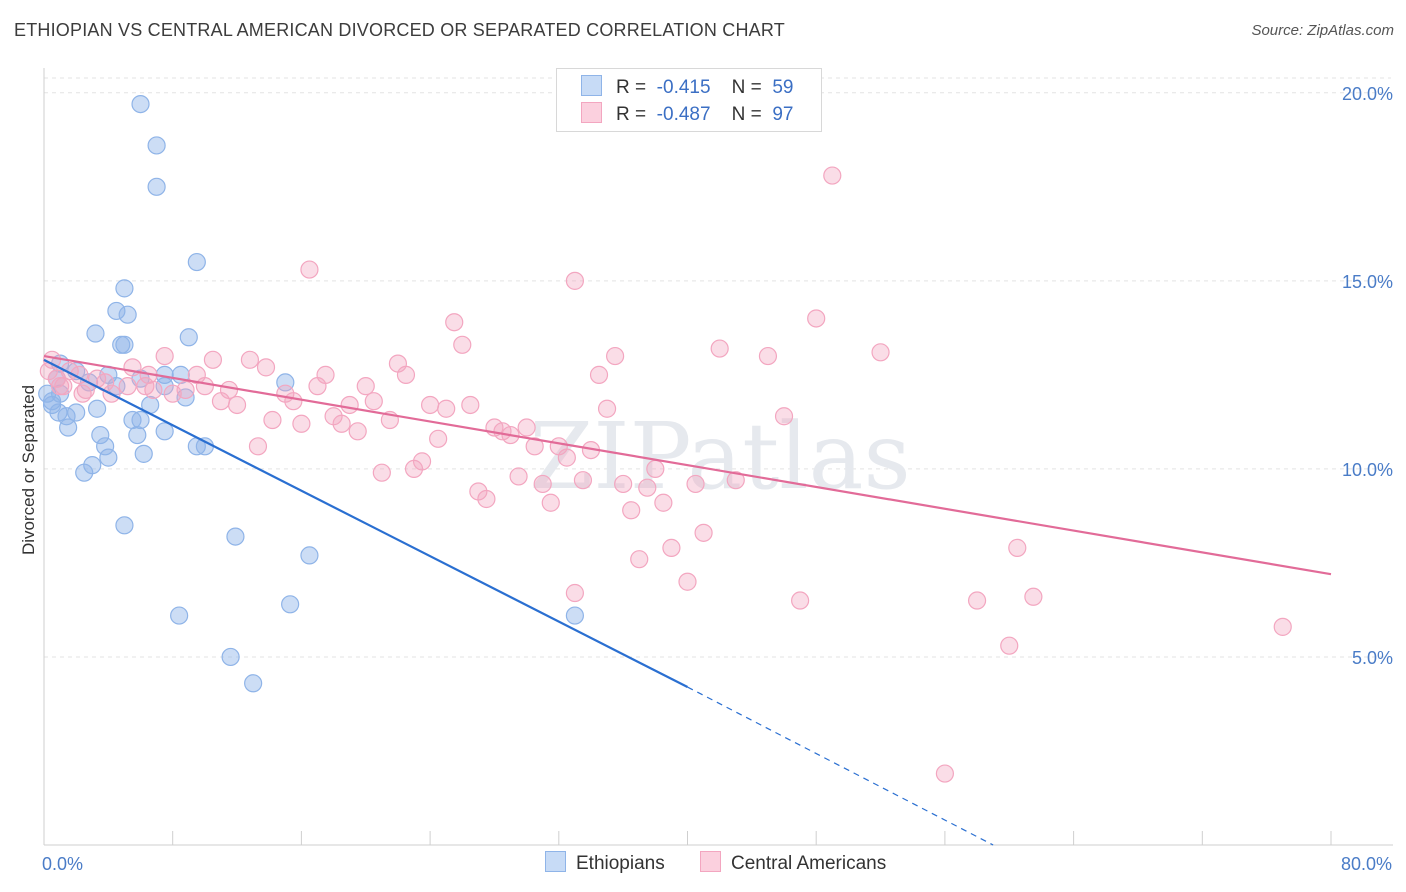 The image size is (1406, 892). Describe the element at coordinates (1322, 30) in the screenshot. I see `source-label: Source: ZipAtlas.com` at that location.